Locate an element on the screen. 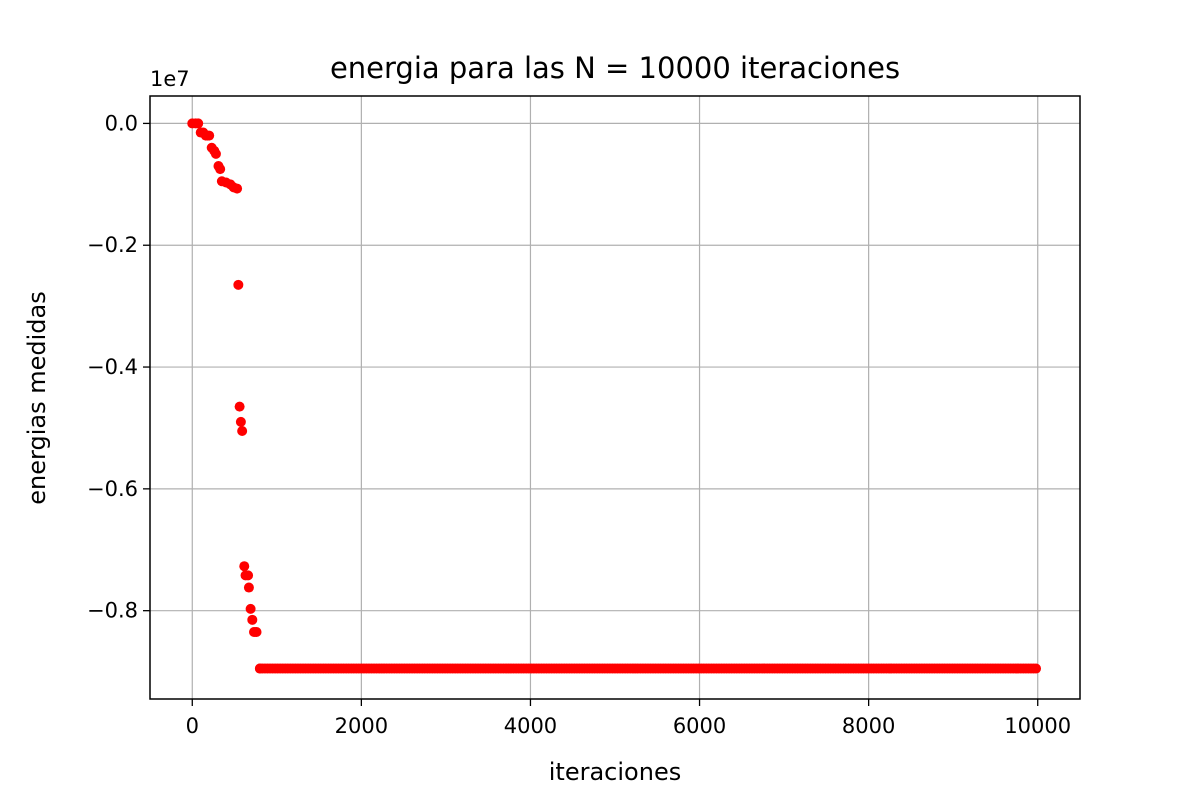 The width and height of the screenshot is (1200, 800). x-axis-ticks: 0 2000 4000 6000 8000 10000 is located at coordinates (628, 718).